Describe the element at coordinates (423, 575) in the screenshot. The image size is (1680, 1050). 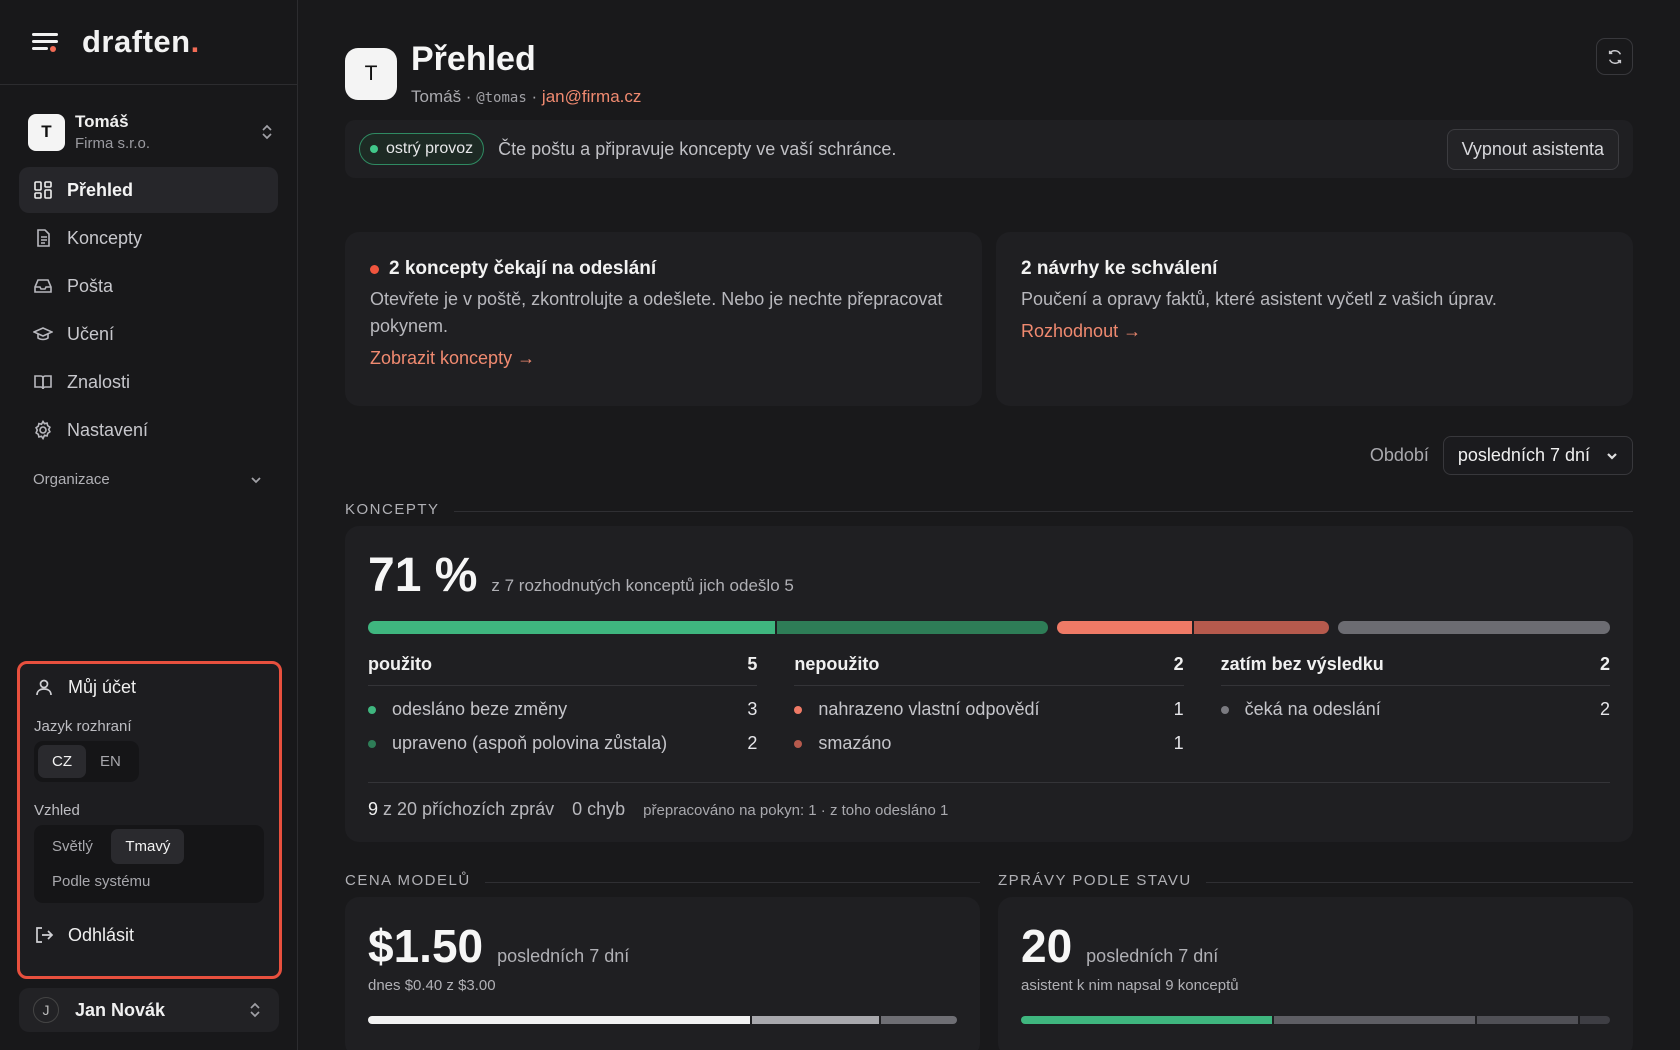
I see `drafts-percentage: 71 %` at that location.